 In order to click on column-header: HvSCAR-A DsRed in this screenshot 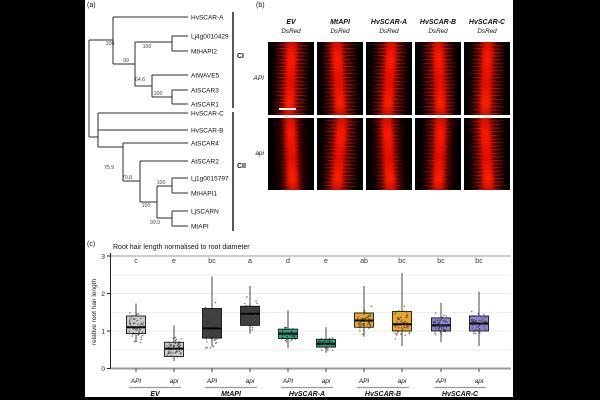, I will do `click(389, 27)`.